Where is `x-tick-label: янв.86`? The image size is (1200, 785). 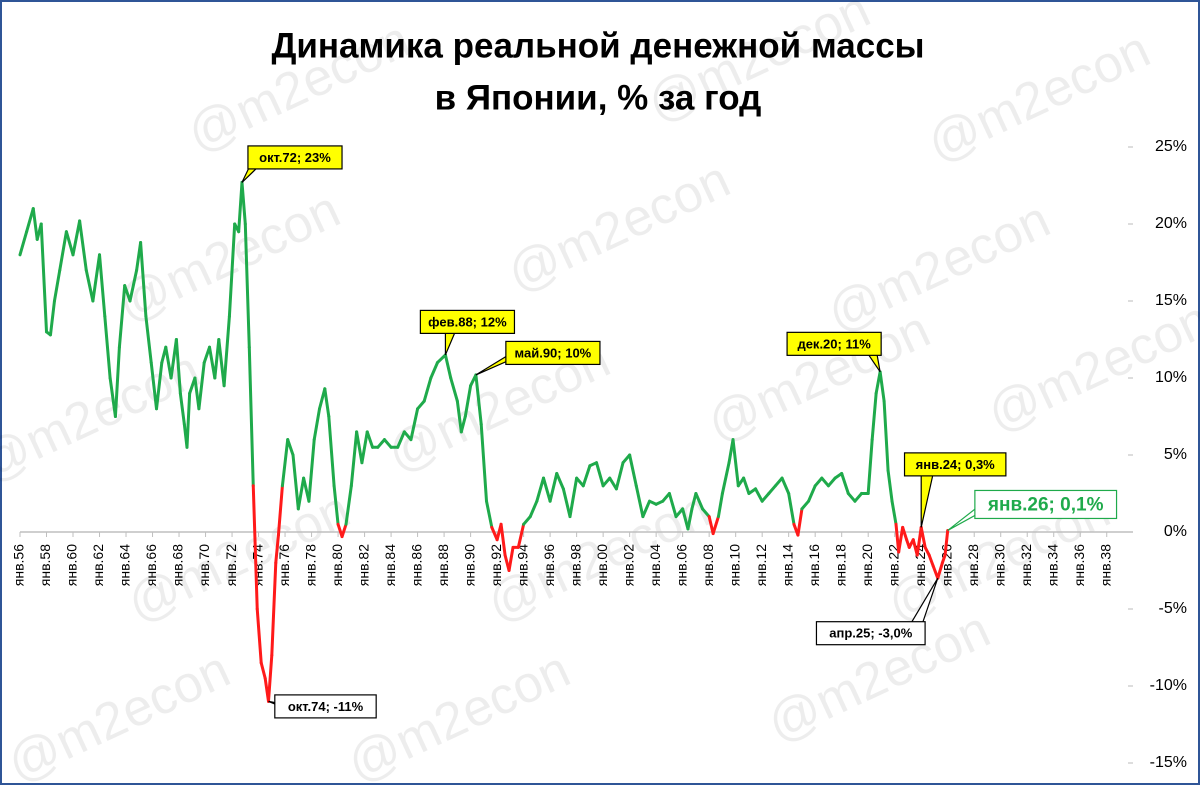
x-tick-label: янв.86 is located at coordinates (416, 565).